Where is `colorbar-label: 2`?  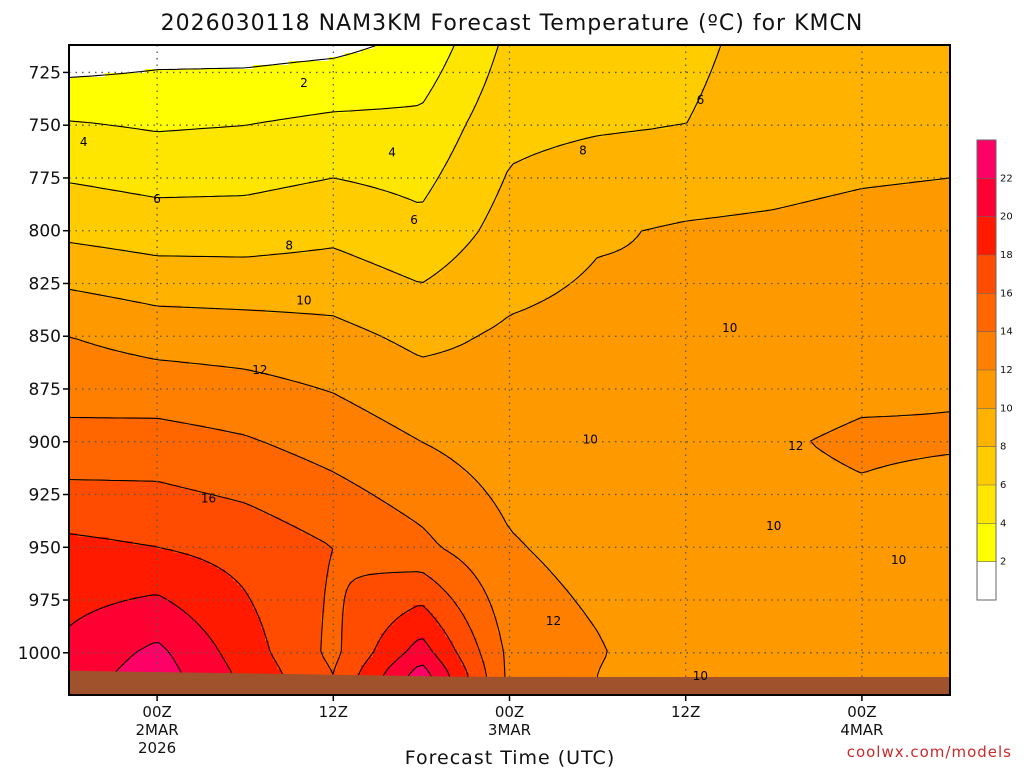 colorbar-label: 2 is located at coordinates (1003, 562).